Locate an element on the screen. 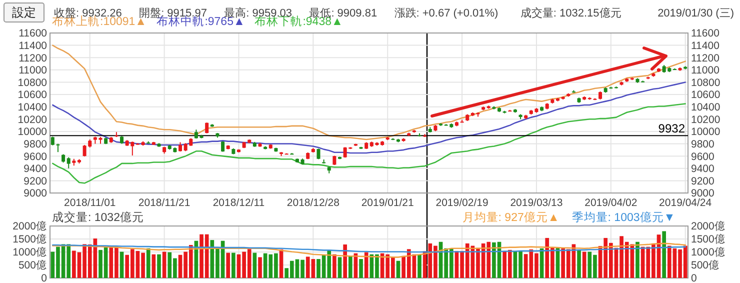 Image resolution: width=740 pixels, height=283 pixels. text: 成交量: 1032.15億元 is located at coordinates (571, 13).